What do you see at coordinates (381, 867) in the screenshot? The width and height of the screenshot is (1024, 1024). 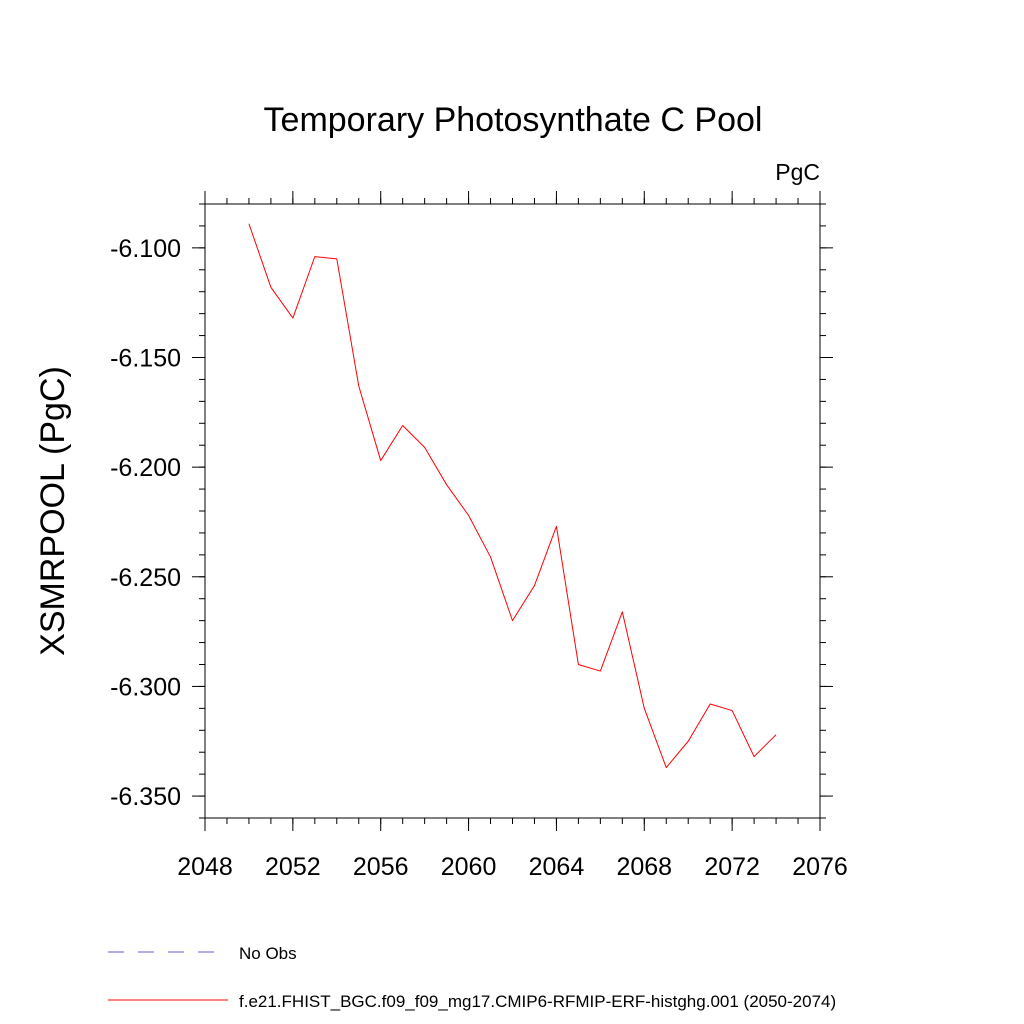 I see `x-tick-label: 2056` at bounding box center [381, 867].